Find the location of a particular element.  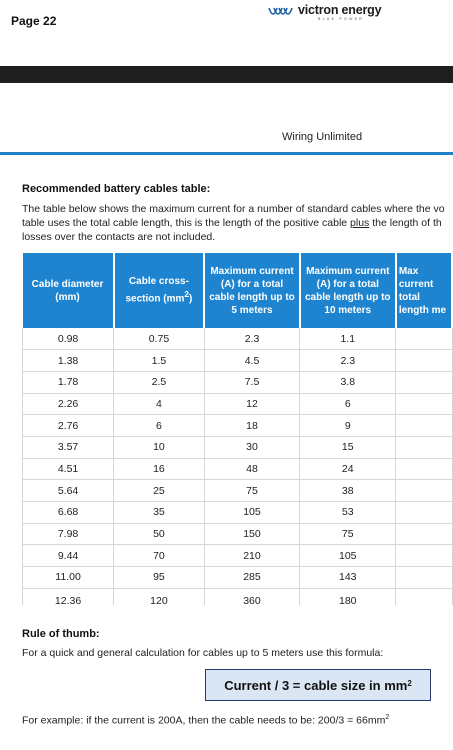

table-cell: 16 is located at coordinates (159, 469).